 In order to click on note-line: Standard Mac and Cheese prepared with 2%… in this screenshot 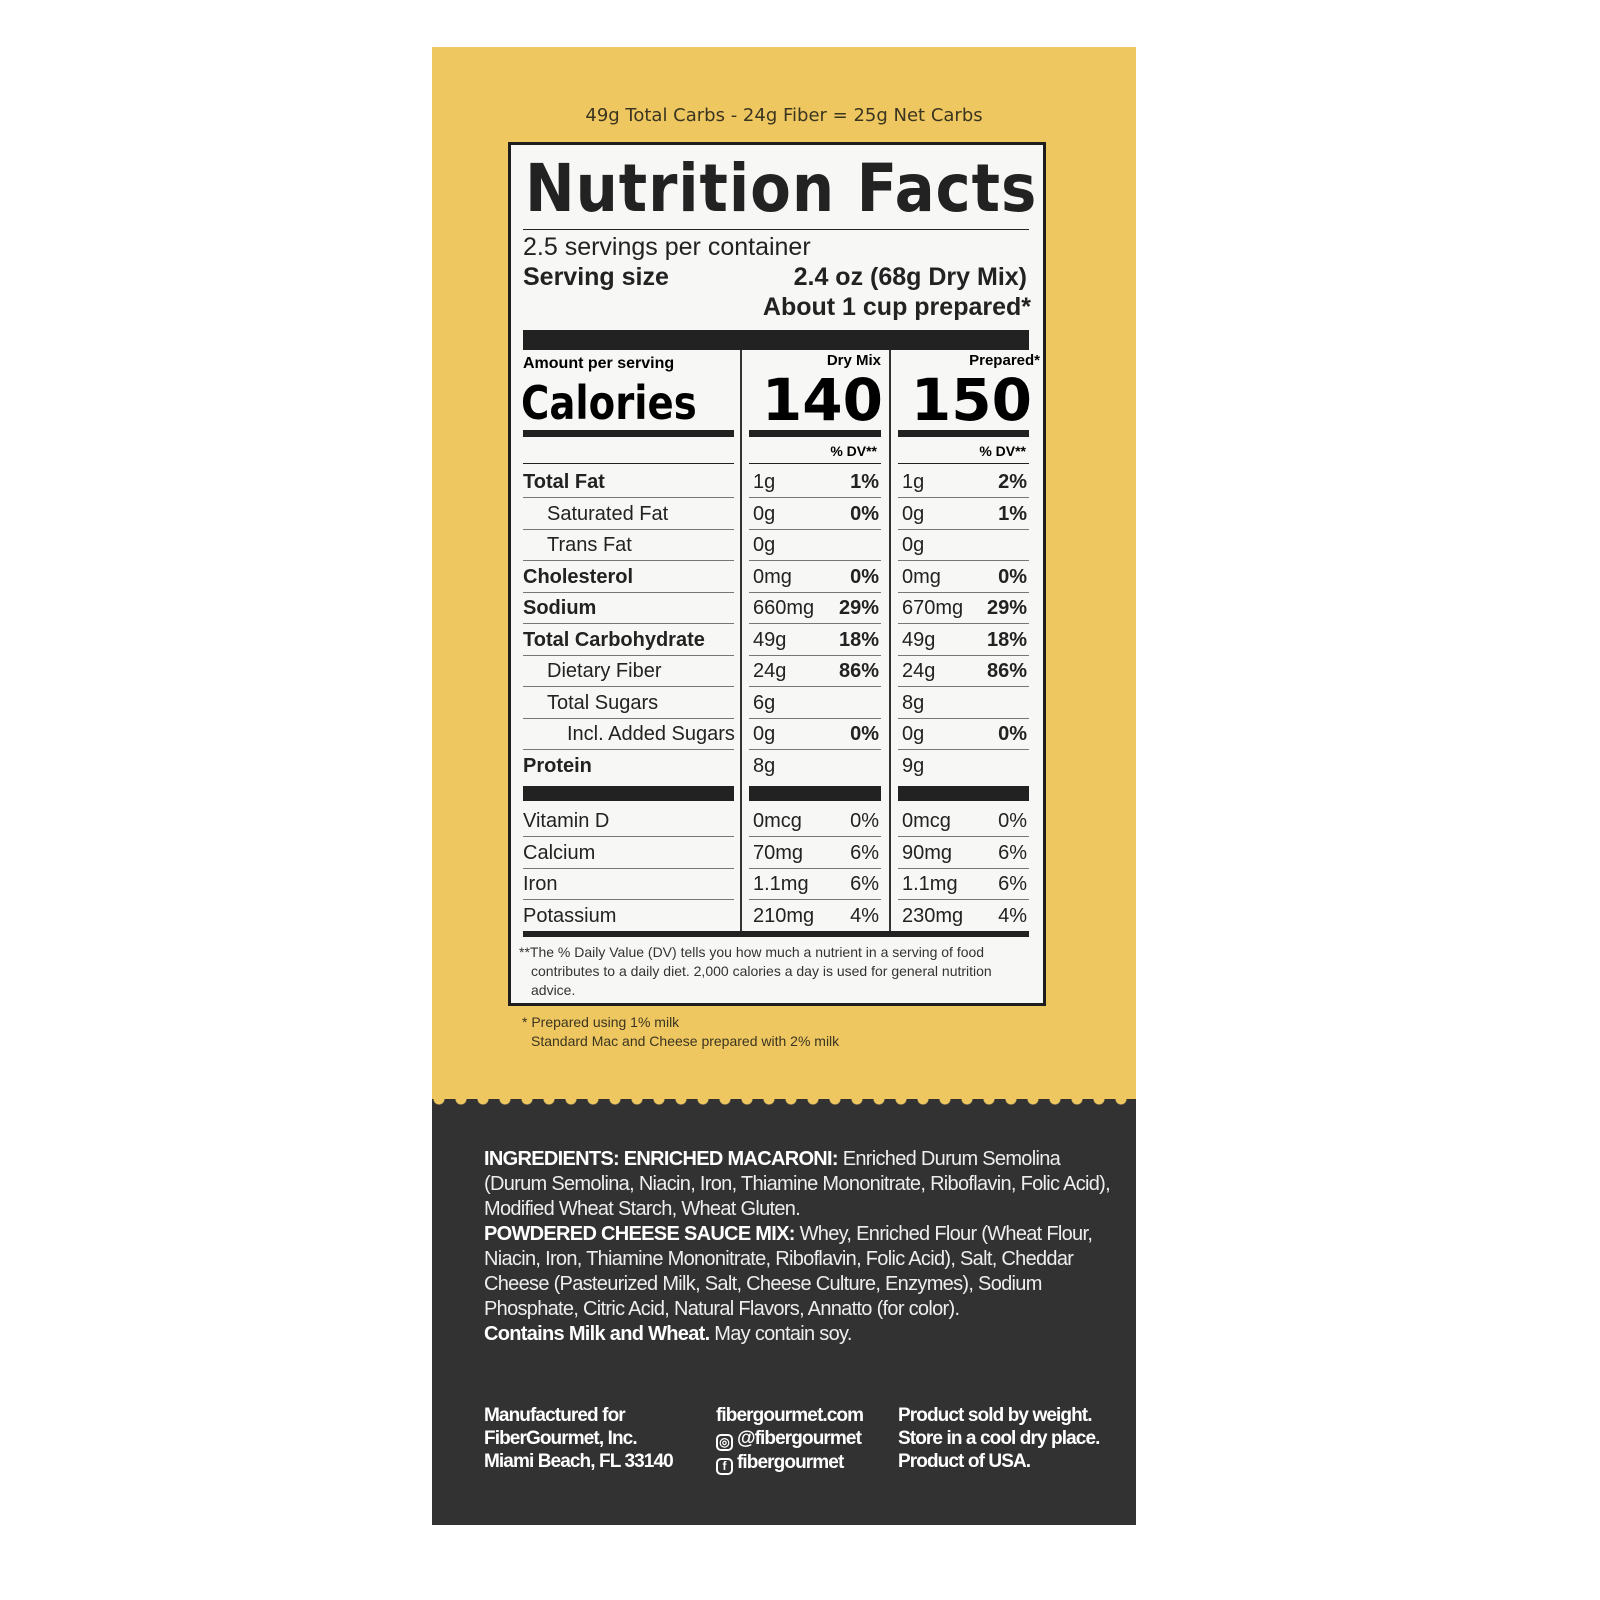, I will do `click(685, 1041)`.